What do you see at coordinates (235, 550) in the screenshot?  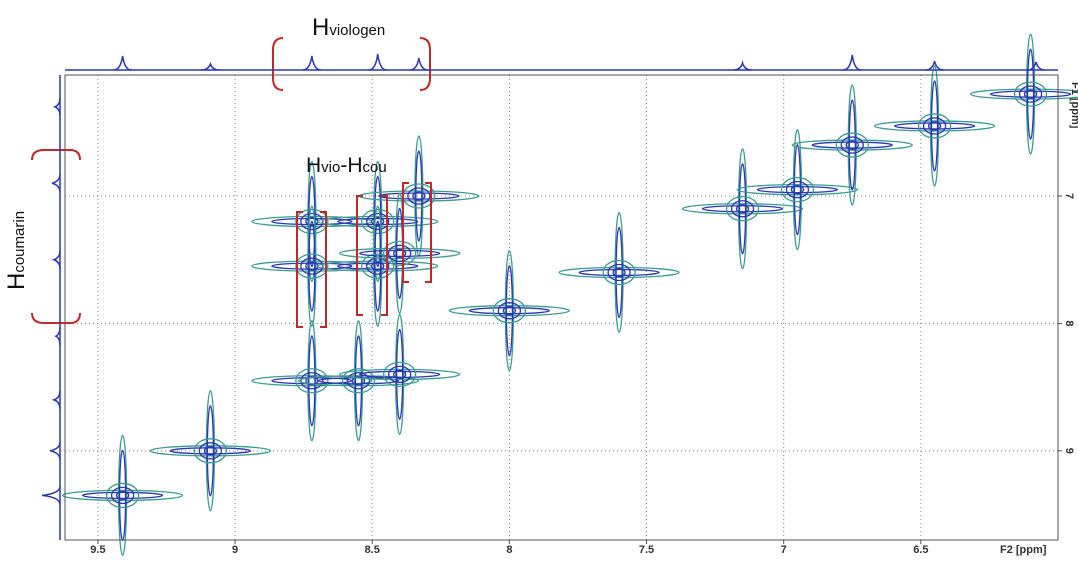 I see `x-tick-label: 9` at bounding box center [235, 550].